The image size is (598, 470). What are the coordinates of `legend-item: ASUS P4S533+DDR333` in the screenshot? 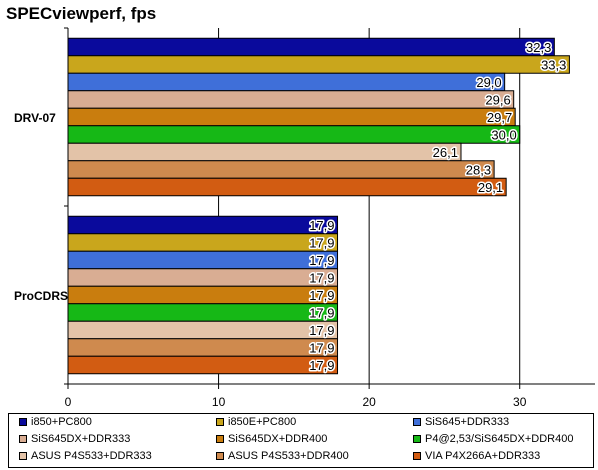 It's located at (85, 456).